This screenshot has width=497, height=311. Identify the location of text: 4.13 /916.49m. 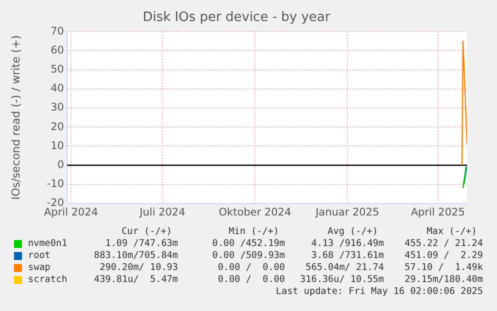
(347, 244).